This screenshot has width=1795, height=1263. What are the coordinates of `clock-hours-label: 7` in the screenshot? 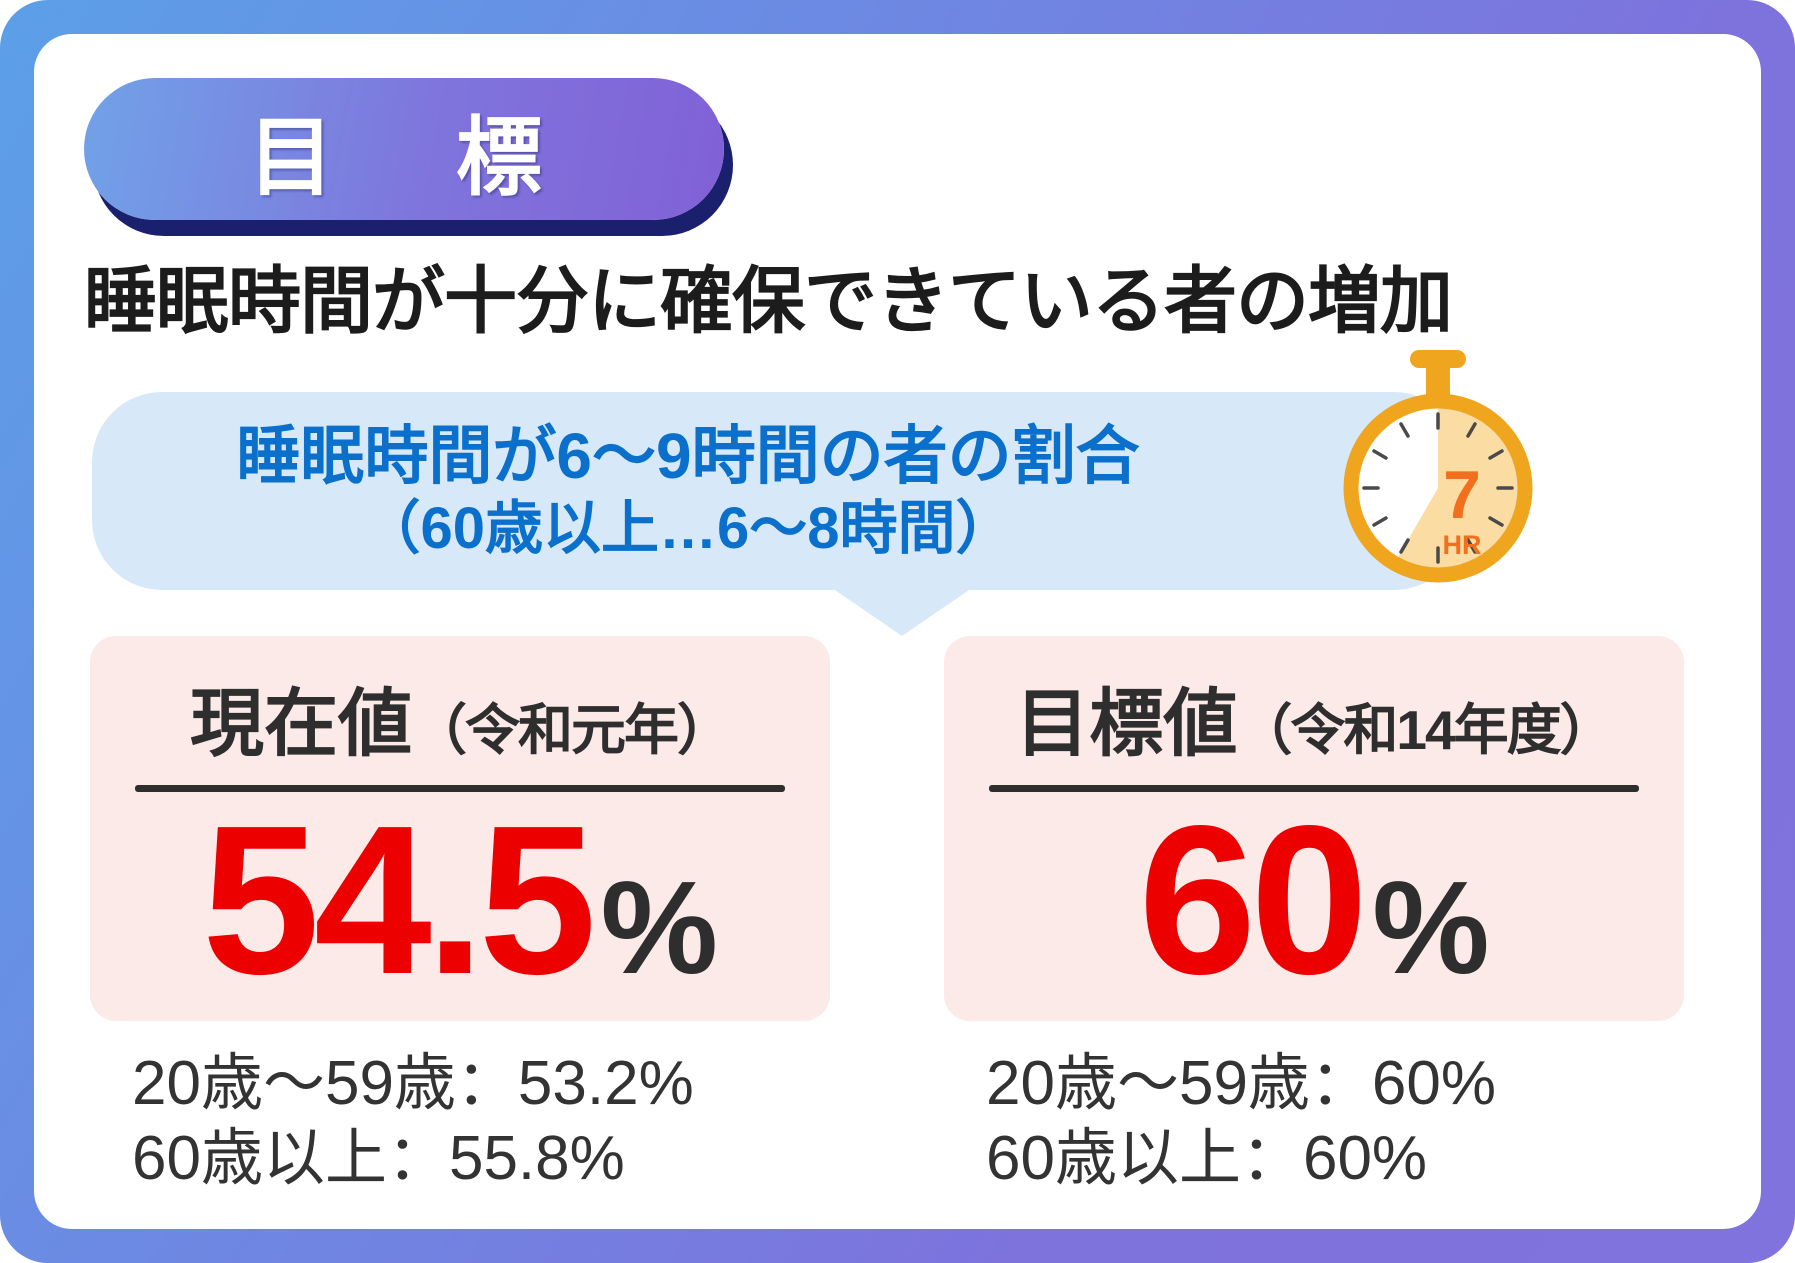 It's located at (1462, 495).